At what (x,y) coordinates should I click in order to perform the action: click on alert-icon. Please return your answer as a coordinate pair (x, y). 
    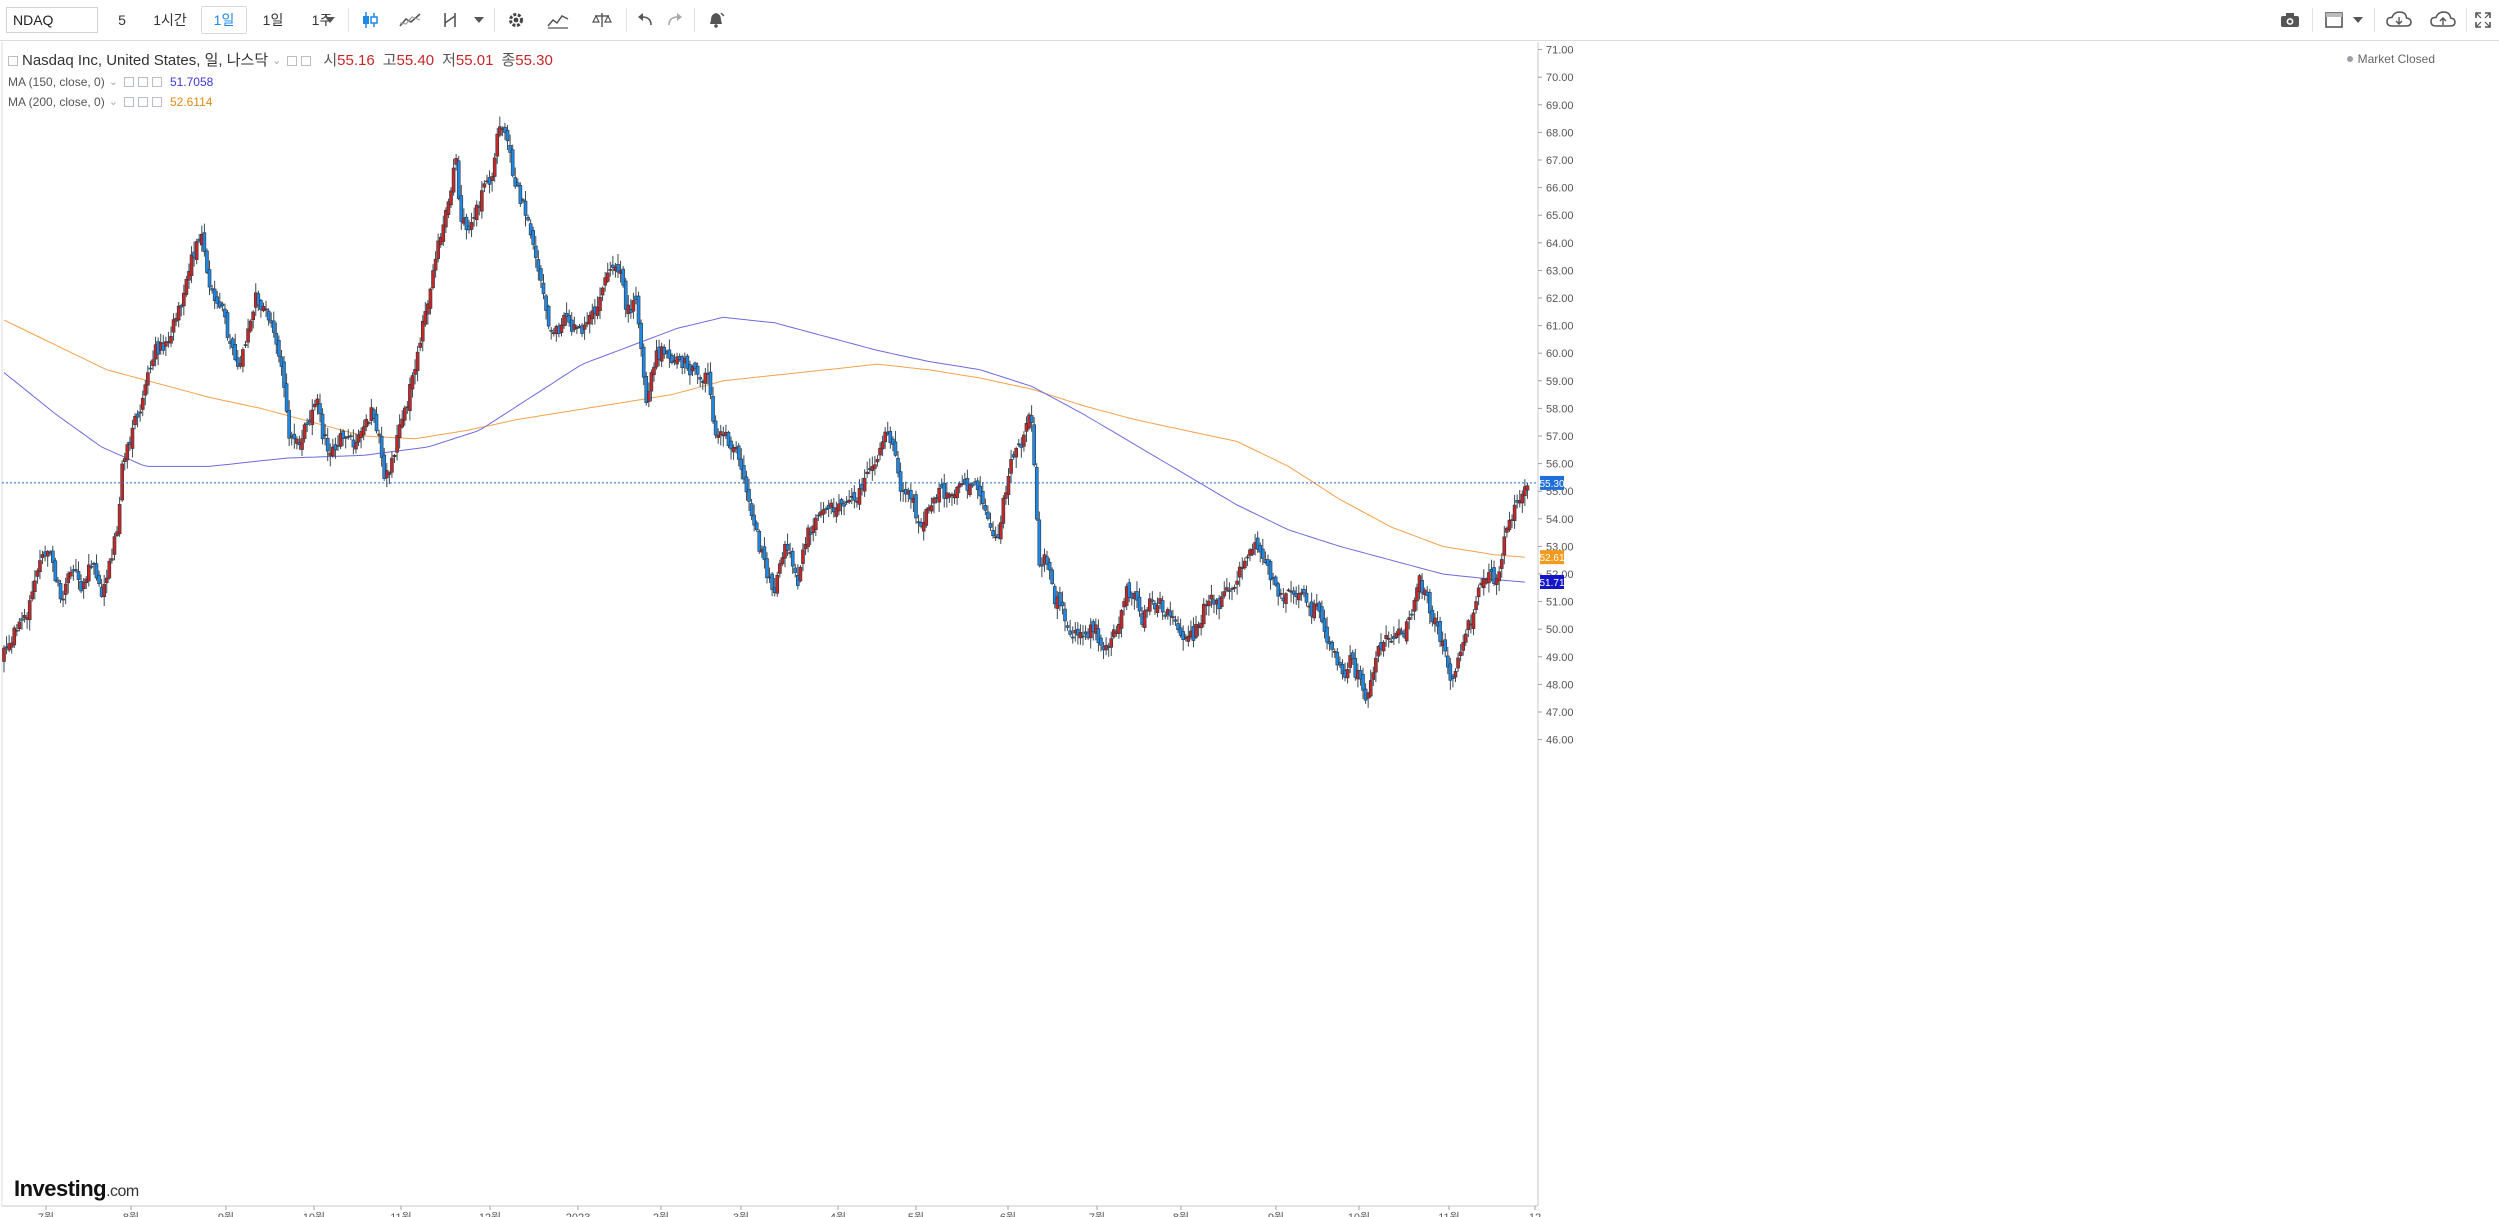
    Looking at the image, I should click on (716, 20).